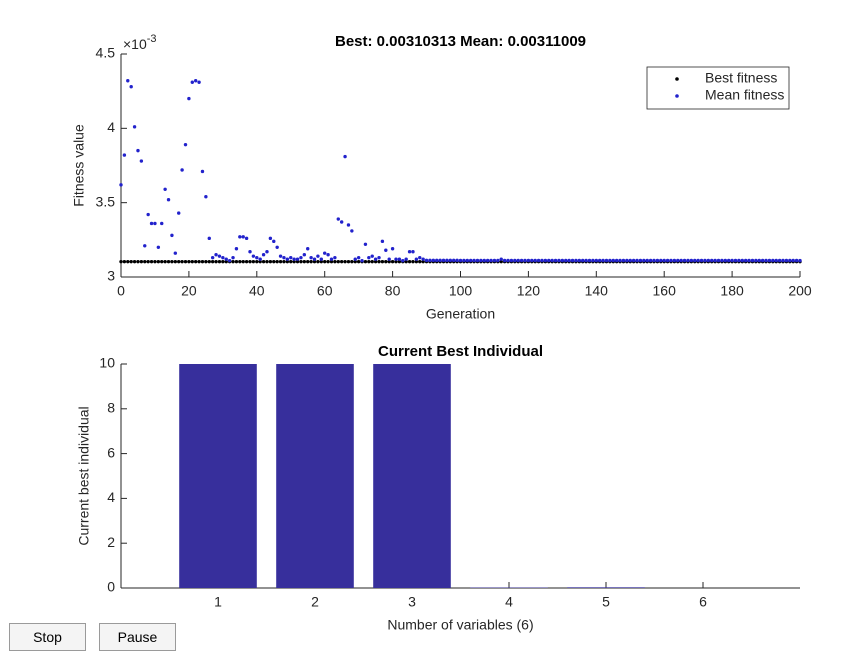  What do you see at coordinates (460, 314) in the screenshot?
I see `x-axis-label: Generation` at bounding box center [460, 314].